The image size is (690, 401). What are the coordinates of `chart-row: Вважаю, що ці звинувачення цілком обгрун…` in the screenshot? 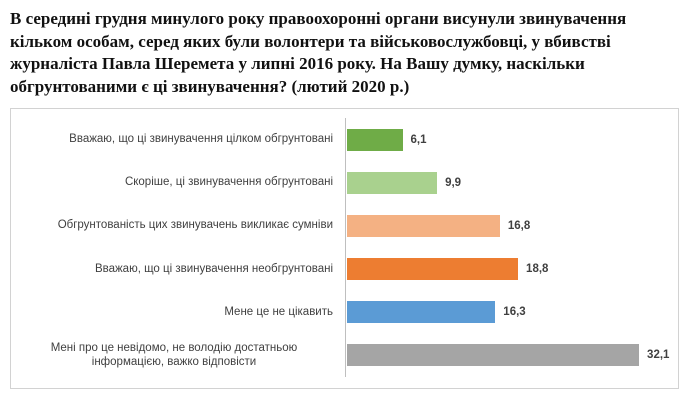 It's located at (344, 139).